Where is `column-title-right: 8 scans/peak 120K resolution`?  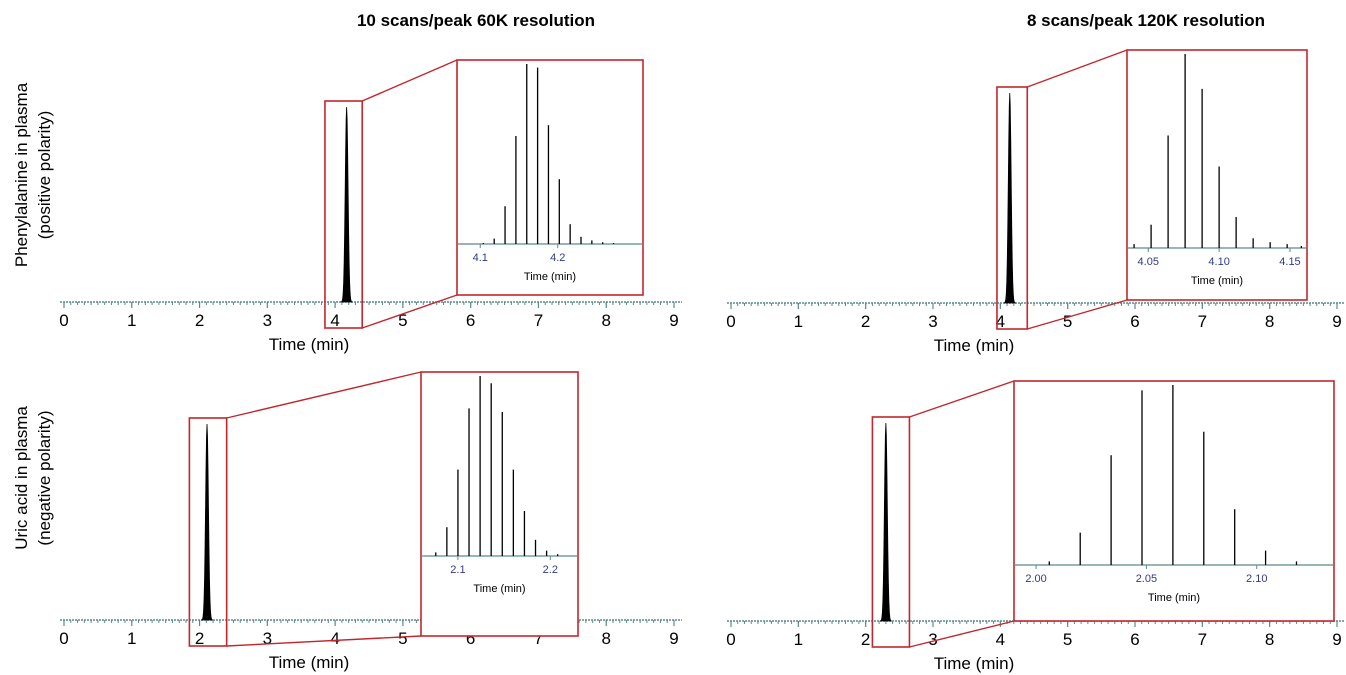
column-title-right: 8 scans/peak 120K resolution is located at coordinates (1146, 20).